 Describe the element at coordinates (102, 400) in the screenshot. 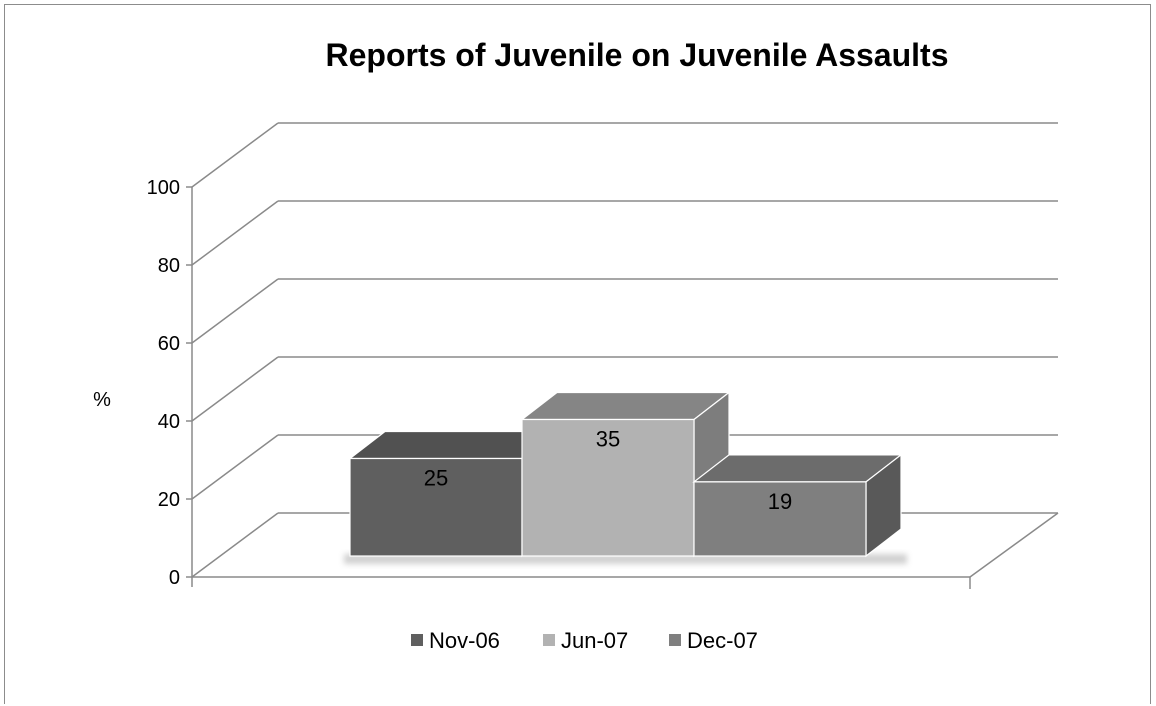

I see `y-axis-label: %` at that location.